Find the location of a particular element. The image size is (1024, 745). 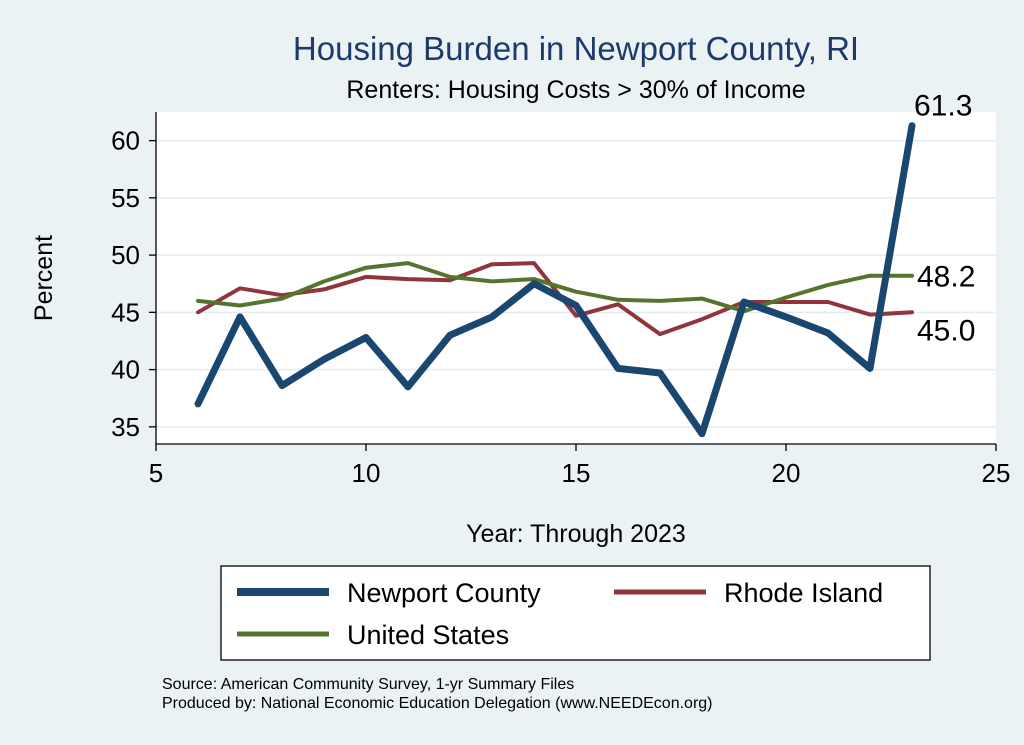

y-tick-label: 50 is located at coordinates (125, 255).